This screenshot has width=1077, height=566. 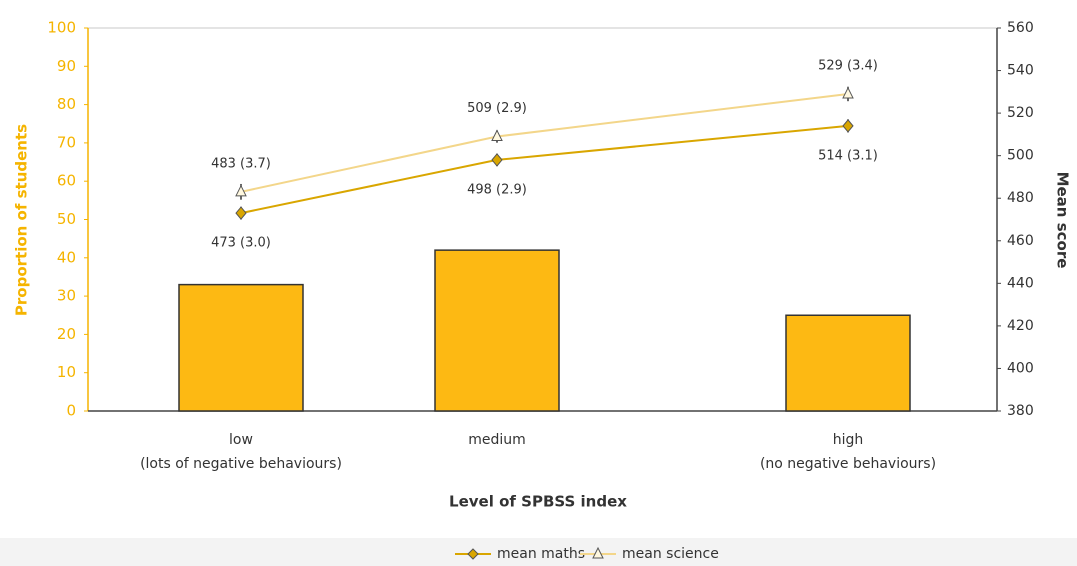 I want to click on y2-tick-label: 460, so click(x=1020, y=241).